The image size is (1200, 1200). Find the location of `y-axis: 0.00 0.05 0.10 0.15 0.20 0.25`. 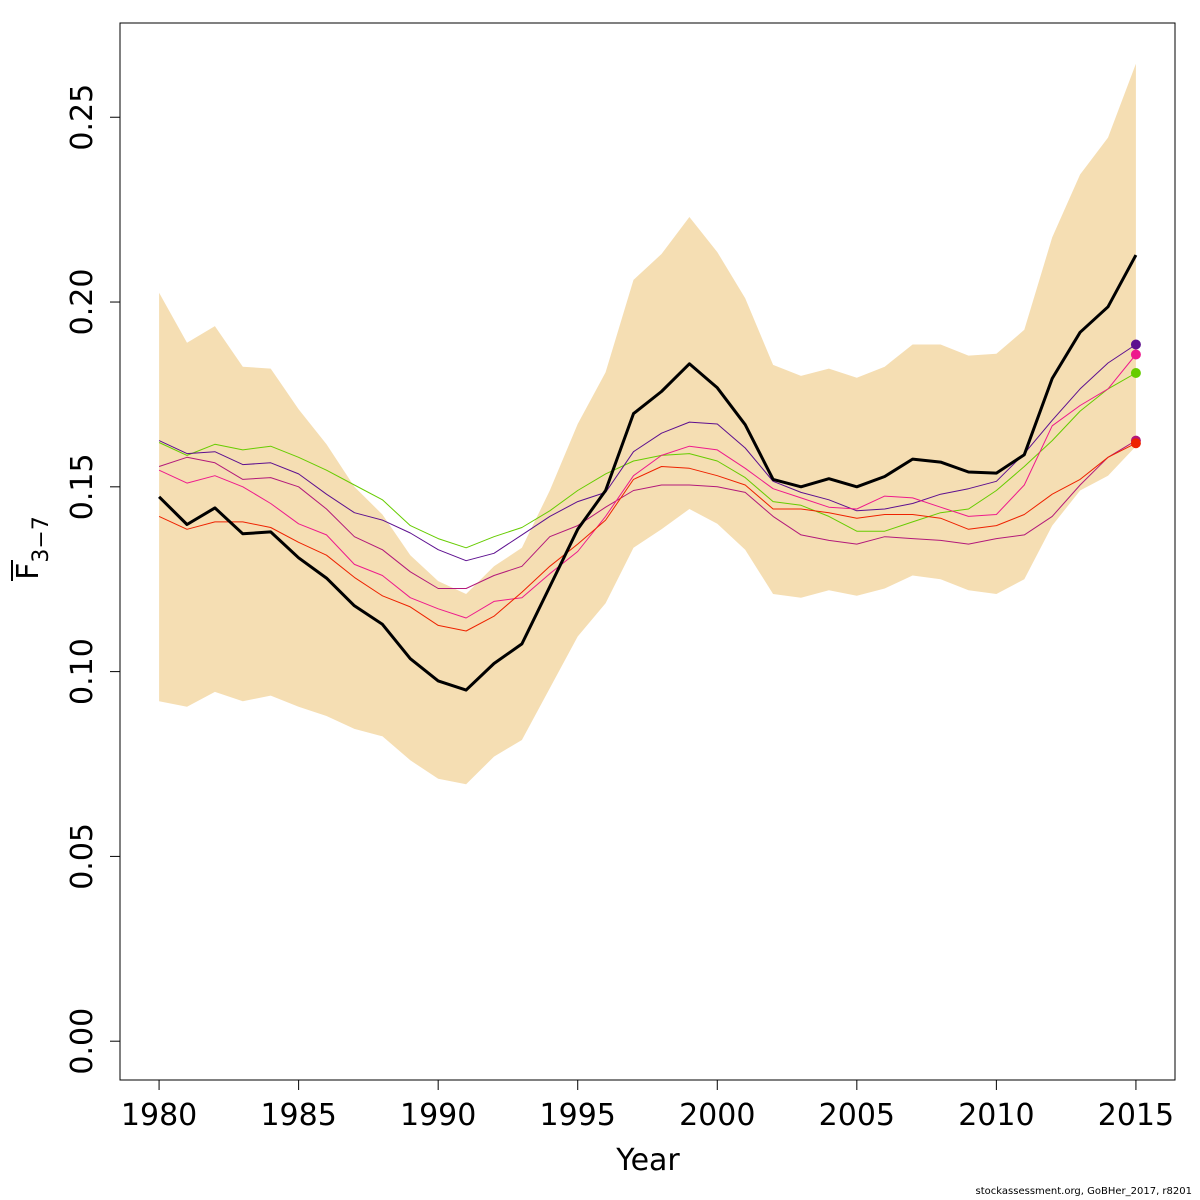

y-axis: 0.00 0.05 0.10 0.15 0.20 0.25 is located at coordinates (93, 579).